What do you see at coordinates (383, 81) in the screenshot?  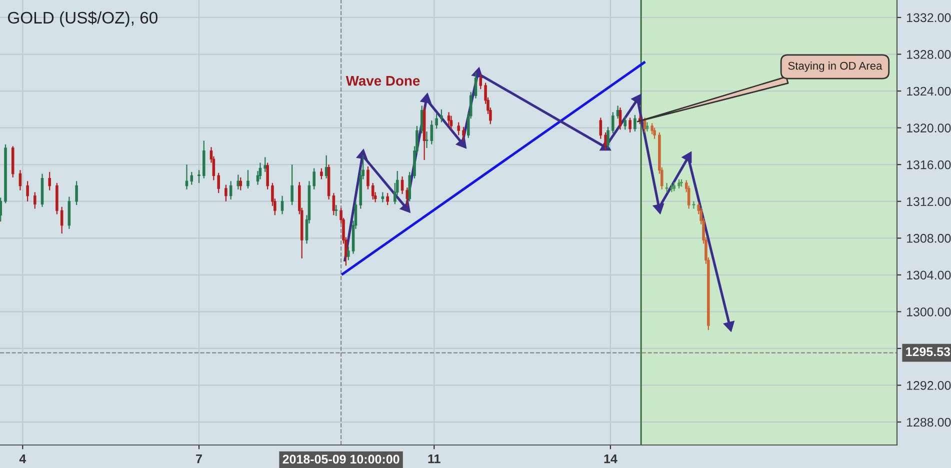 I see `annotation: Wave Done` at bounding box center [383, 81].